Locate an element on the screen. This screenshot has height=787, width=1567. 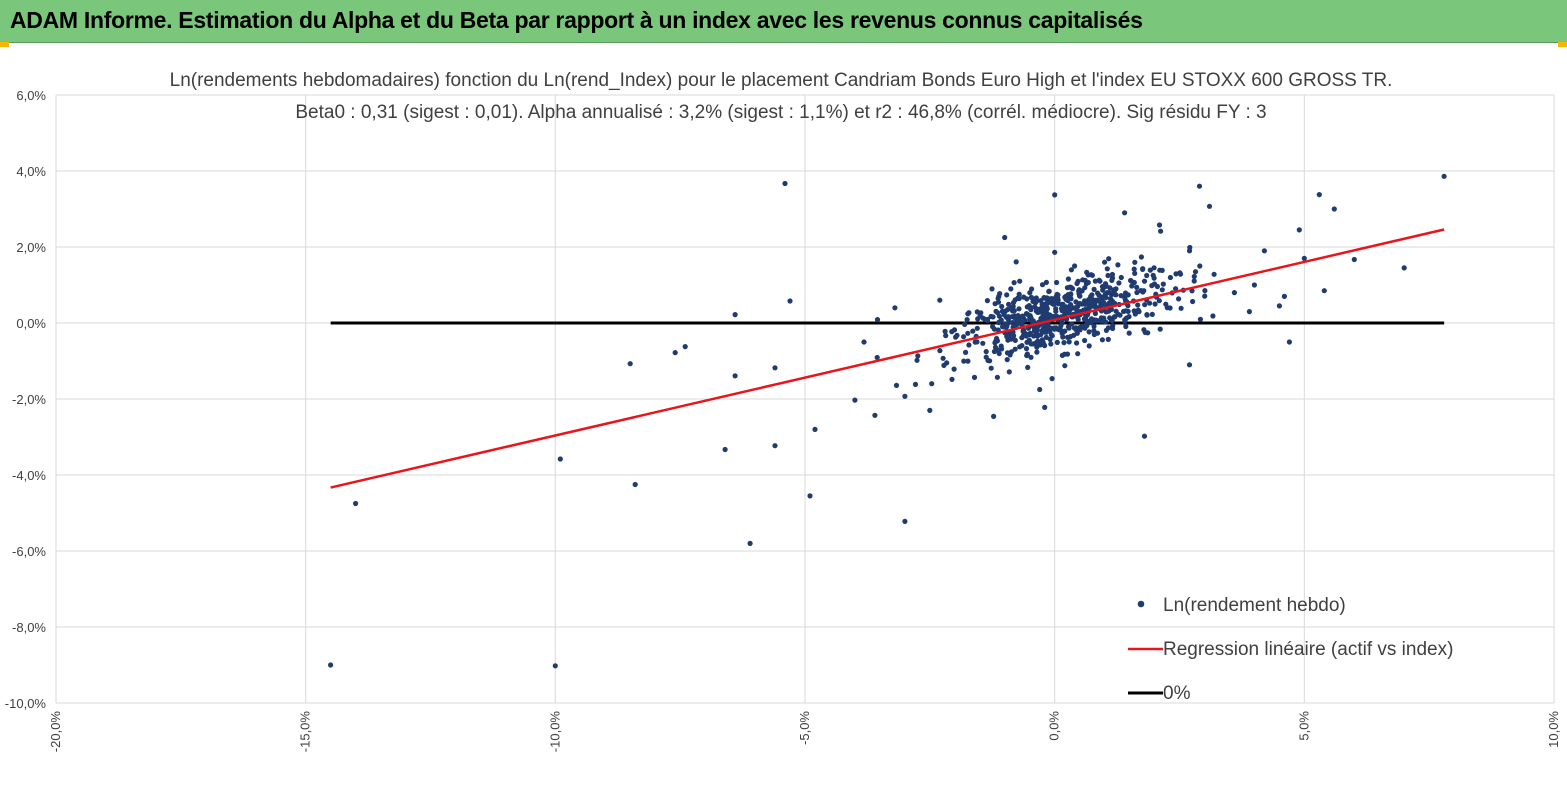
legend-label-regression: Regression linéaire (actif vs index) is located at coordinates (1308, 649).